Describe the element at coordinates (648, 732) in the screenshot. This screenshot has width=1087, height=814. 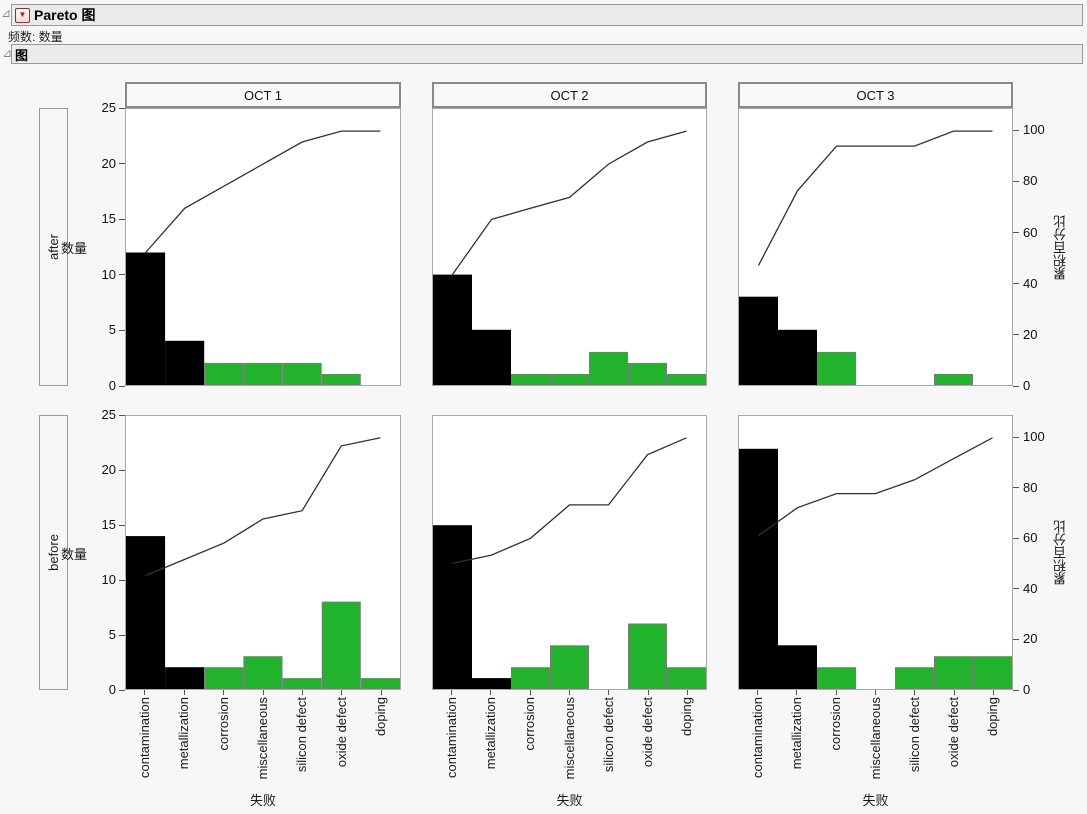
I see `category-label-oxide-defect: oxide defect` at that location.